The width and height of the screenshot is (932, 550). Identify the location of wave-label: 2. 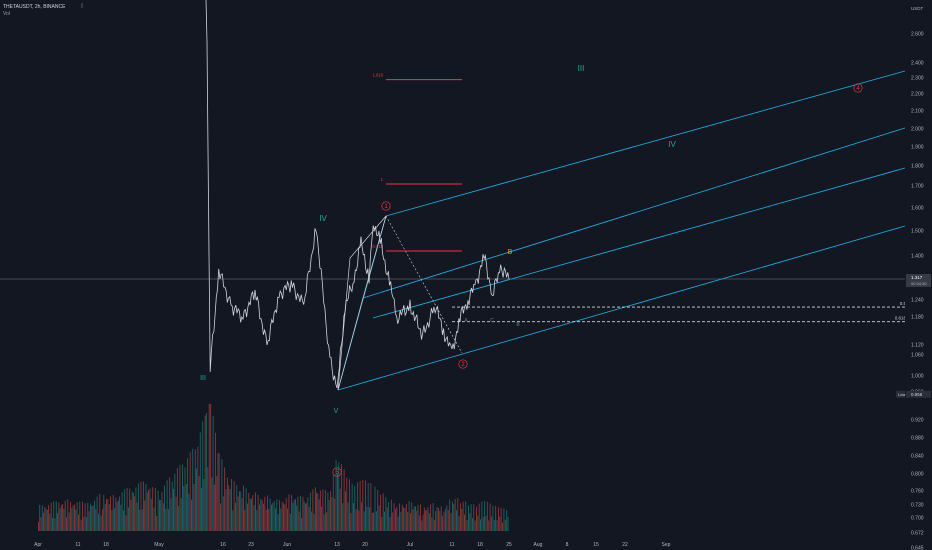
(463, 365).